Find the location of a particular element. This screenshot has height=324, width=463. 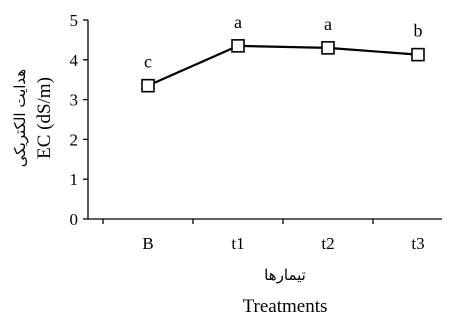

y-tick-label: 2 is located at coordinates (74, 139).